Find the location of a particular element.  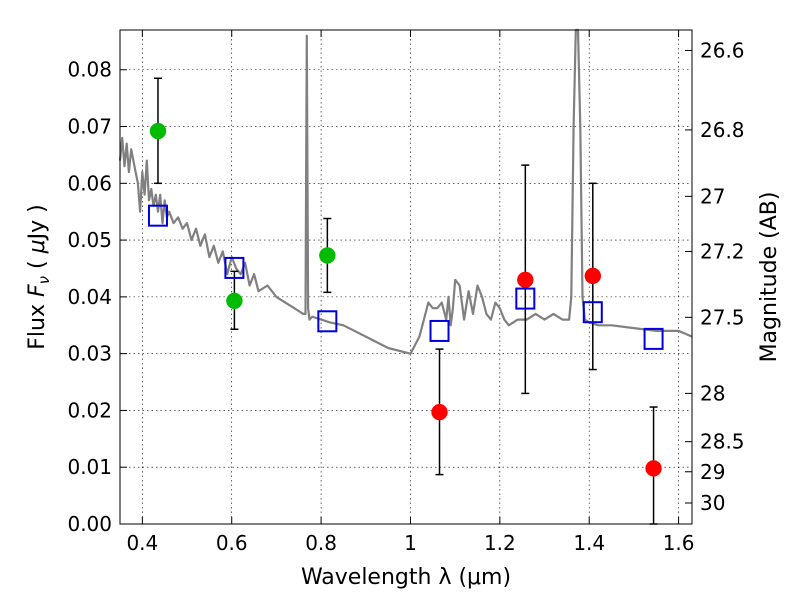

x-axis-label: Wavelength λ (μm) is located at coordinates (406, 577).